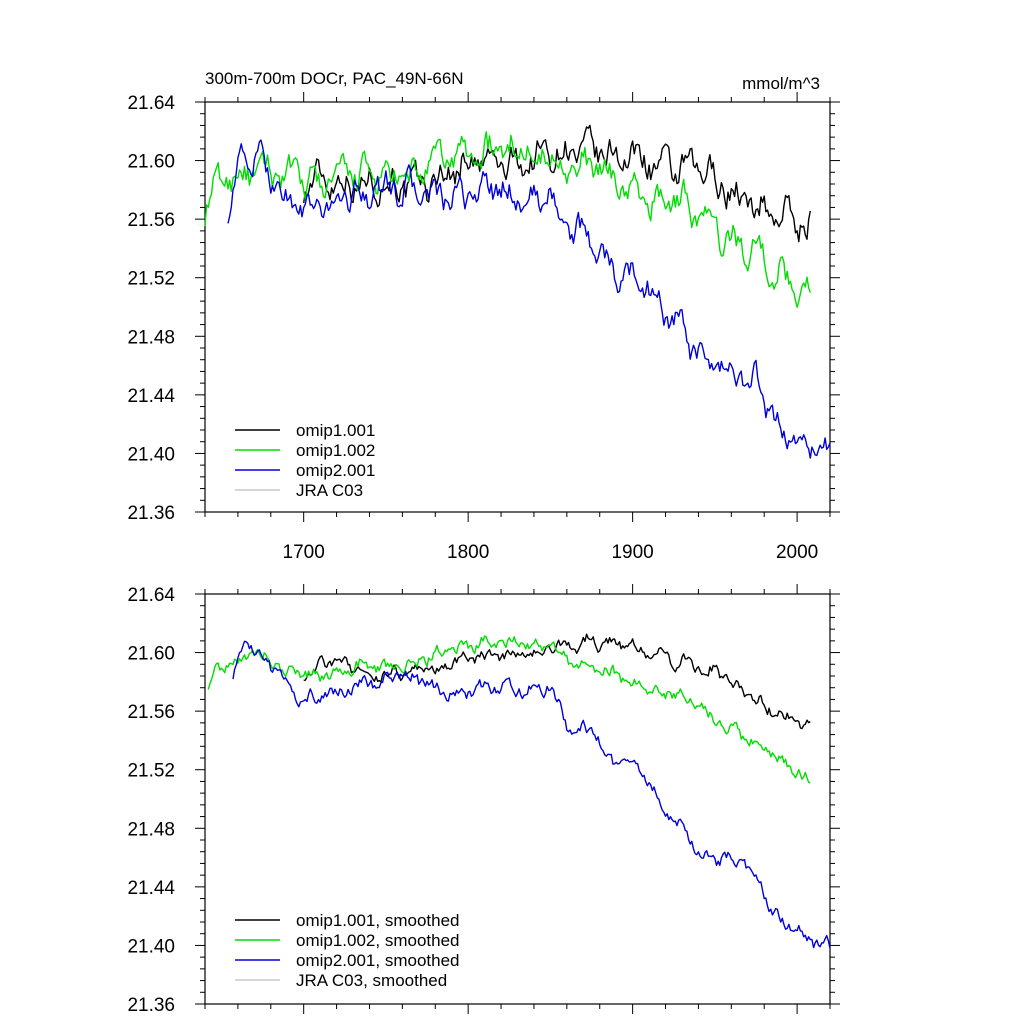 Image resolution: width=1024 pixels, height=1024 pixels. Describe the element at coordinates (335, 470) in the screenshot. I see `legend-label: omip2.001` at that location.